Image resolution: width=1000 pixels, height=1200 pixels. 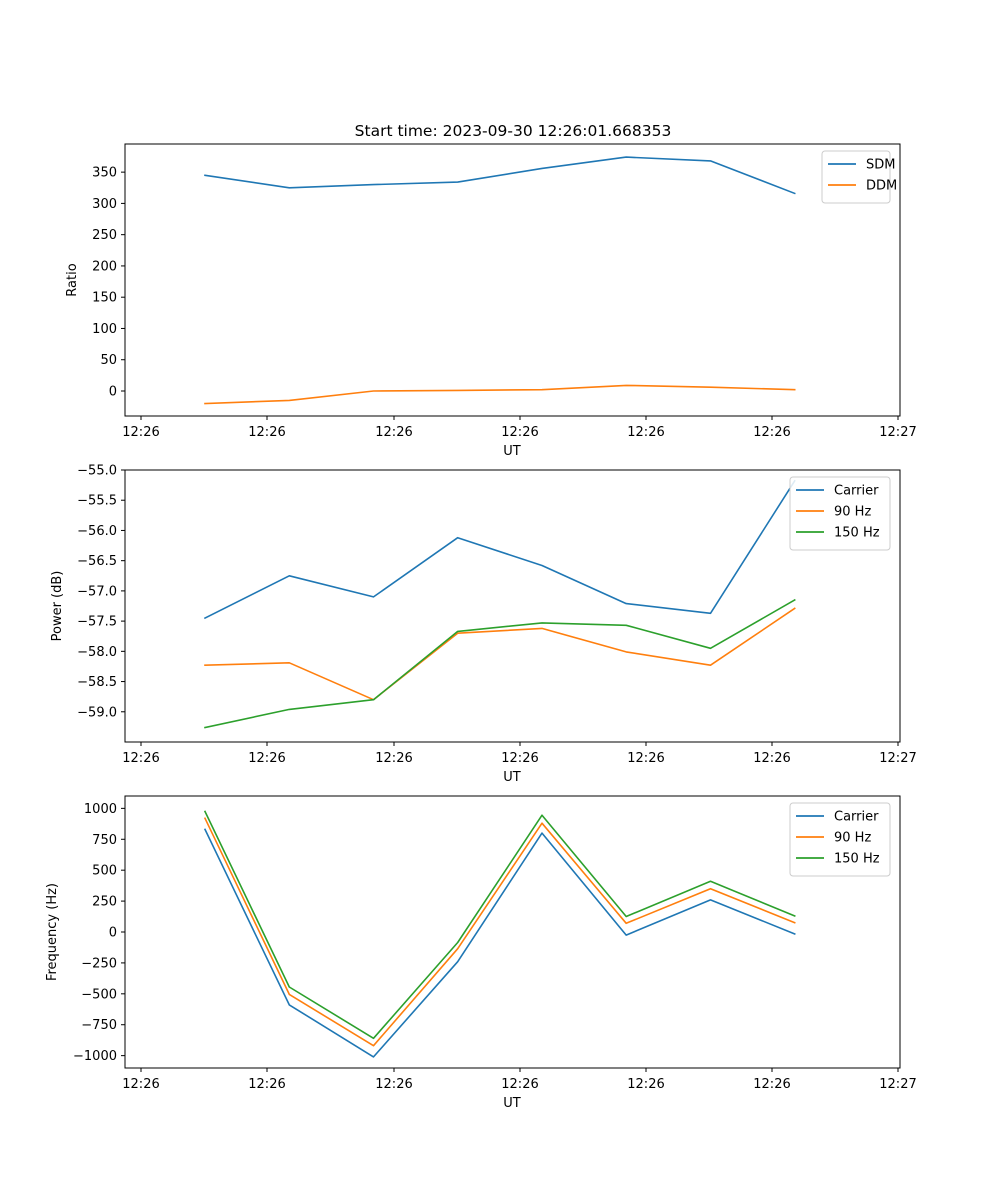 I want to click on y-axis-title: Frequency (Hz), so click(x=52, y=932).